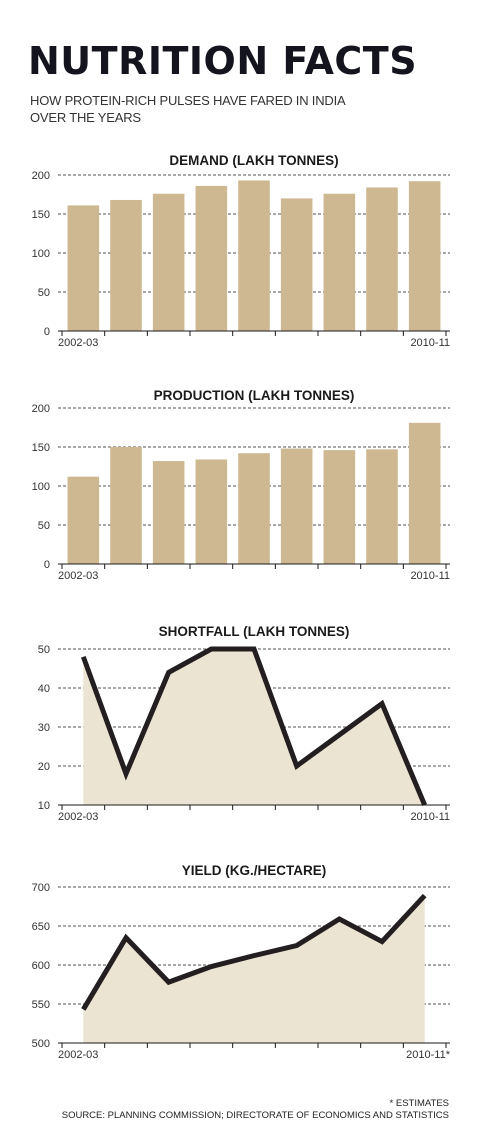 This screenshot has height=1143, width=479. I want to click on y-tick-label: 600, so click(41, 966).